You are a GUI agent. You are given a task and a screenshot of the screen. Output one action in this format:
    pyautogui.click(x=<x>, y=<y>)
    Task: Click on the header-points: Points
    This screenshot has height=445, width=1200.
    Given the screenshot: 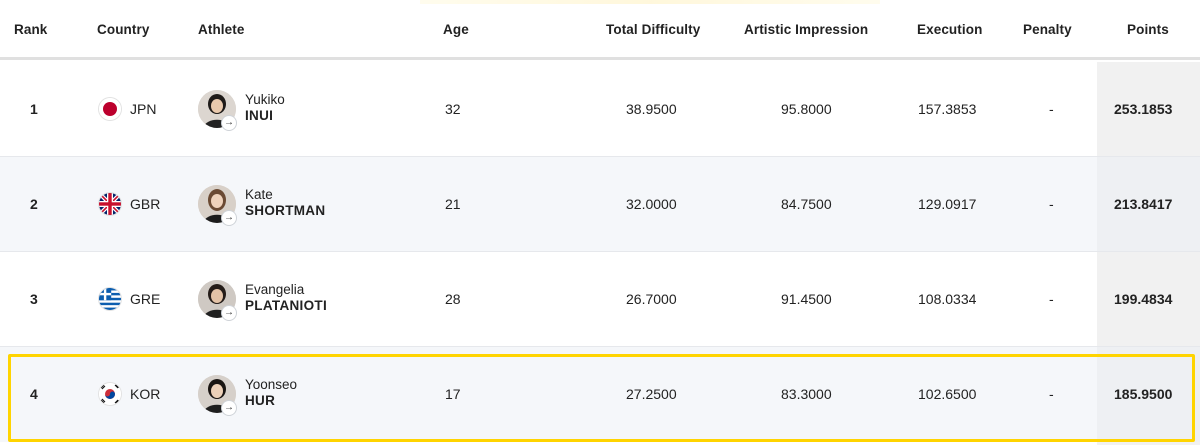 What is the action you would take?
    pyautogui.click(x=1148, y=29)
    